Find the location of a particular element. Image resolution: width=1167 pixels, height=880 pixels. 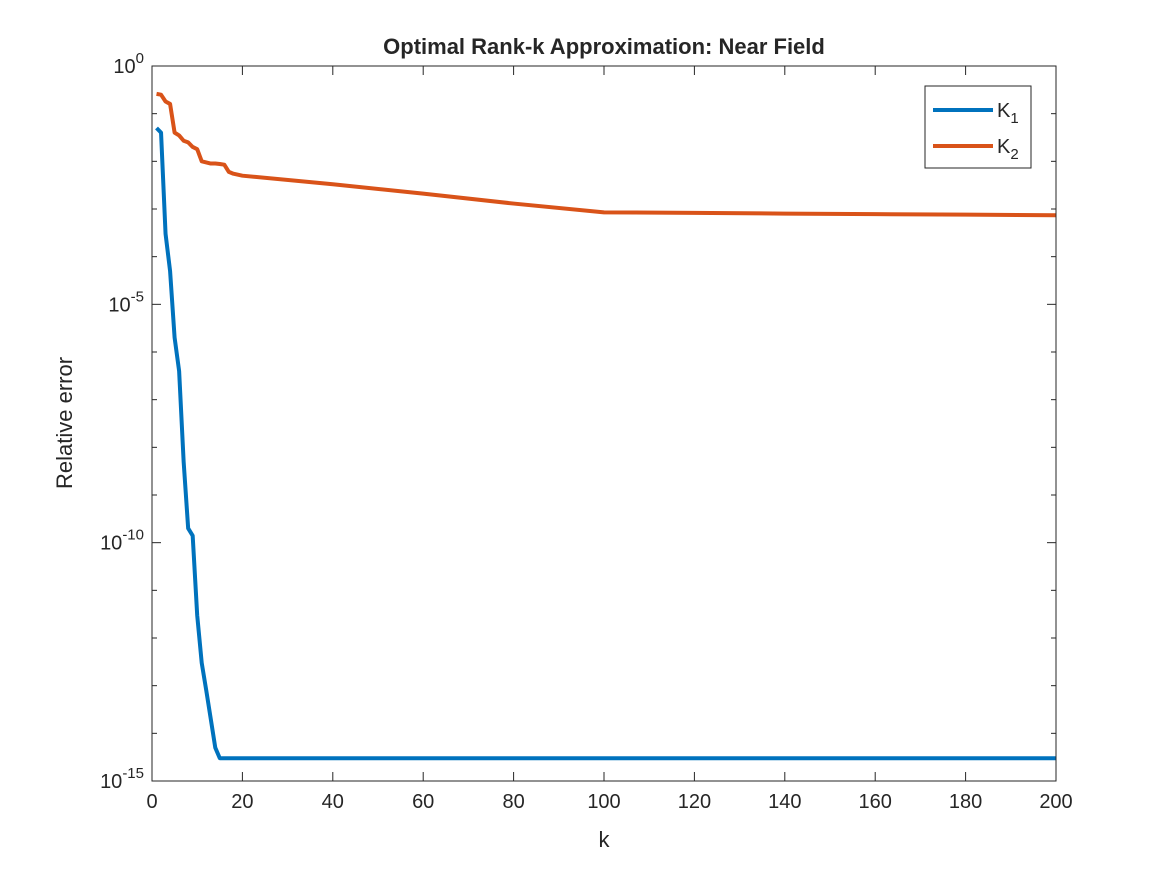

x-tick-label: 100 is located at coordinates (603, 802).